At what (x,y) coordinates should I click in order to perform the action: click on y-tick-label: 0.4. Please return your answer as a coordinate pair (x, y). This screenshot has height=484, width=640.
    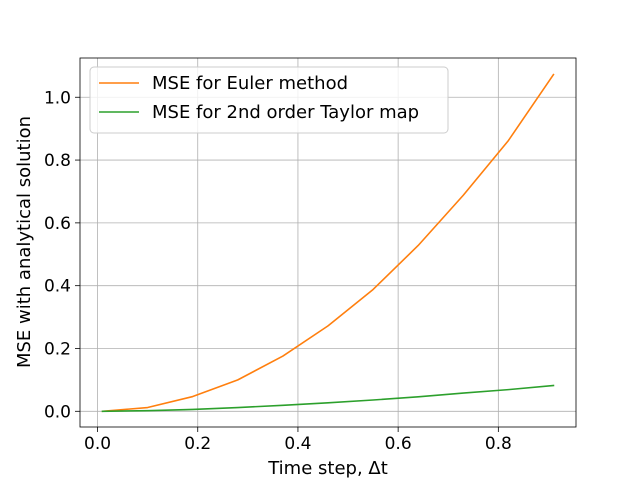
    Looking at the image, I should click on (57, 287).